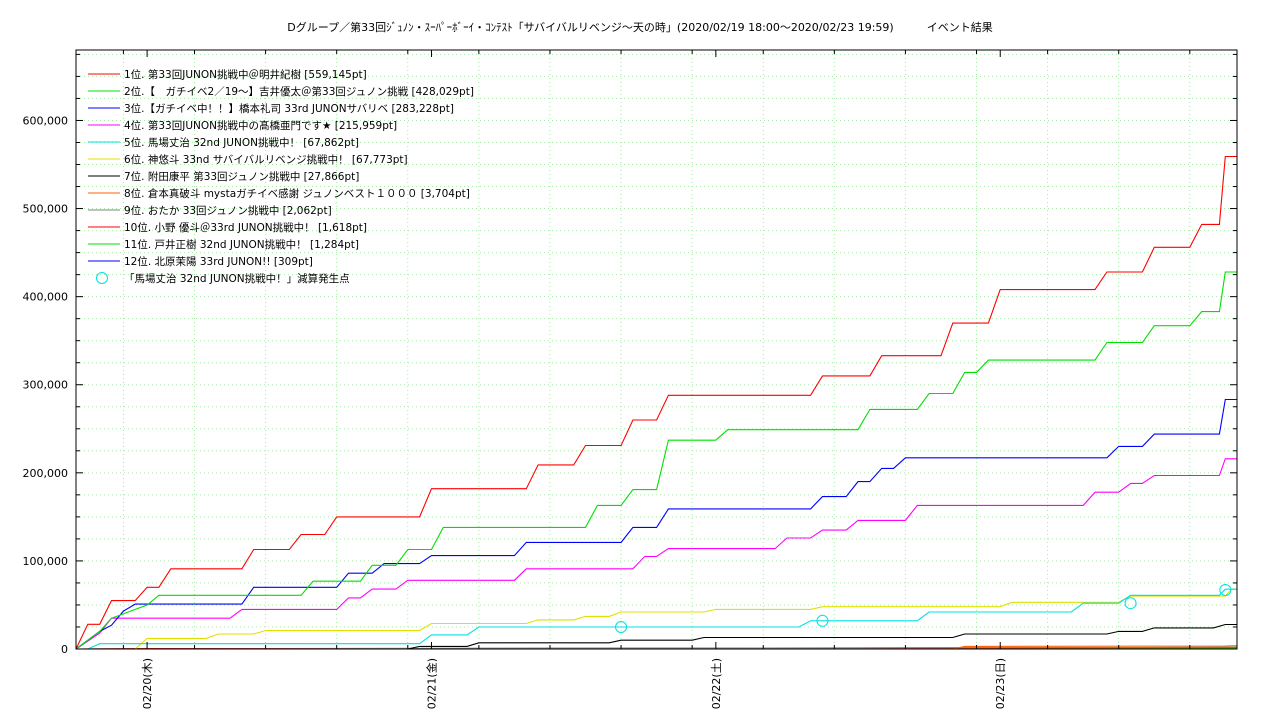 The height and width of the screenshot is (720, 1280). What do you see at coordinates (46, 120) in the screenshot?
I see `y-tick-label: 600,000` at bounding box center [46, 120].